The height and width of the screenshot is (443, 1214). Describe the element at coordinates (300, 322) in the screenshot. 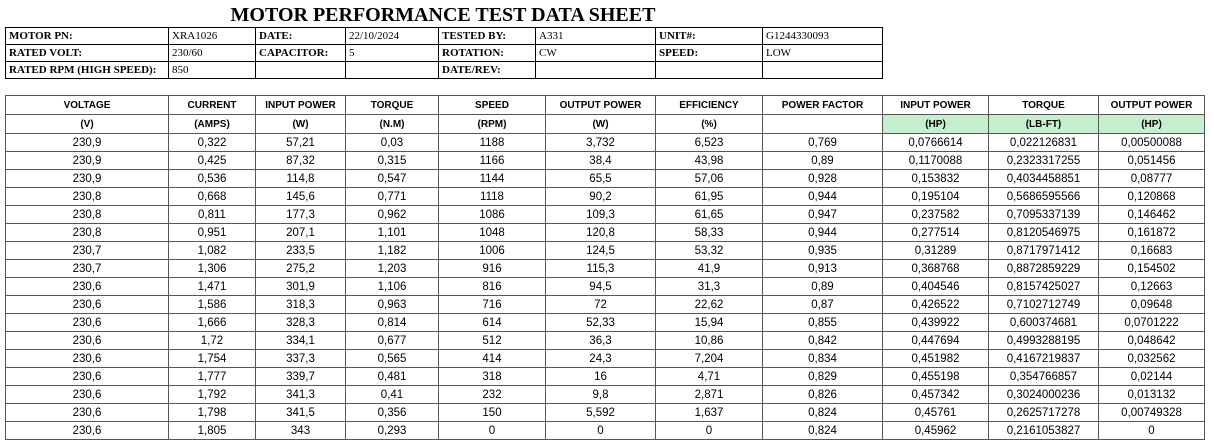

I see `data-cell: 328,3` at that location.